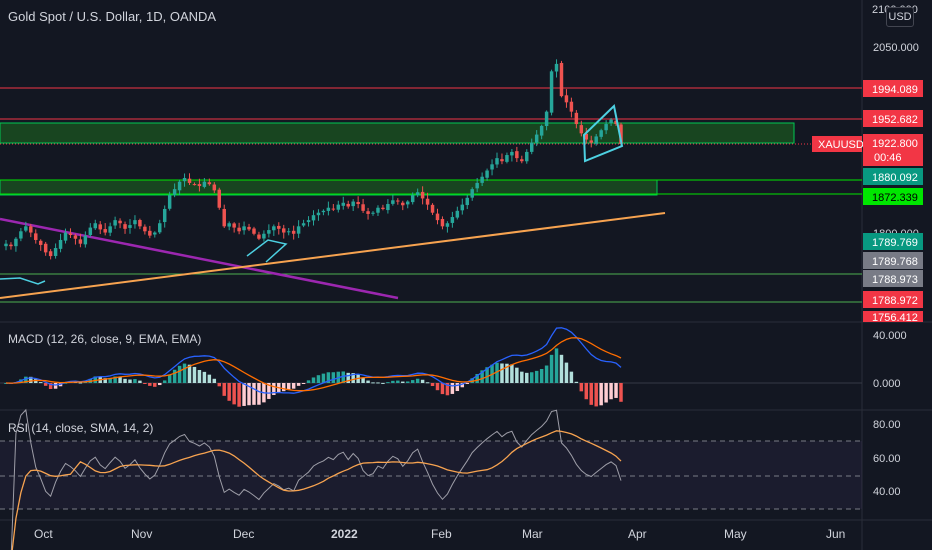 Image resolution: width=932 pixels, height=550 pixels. What do you see at coordinates (141, 534) in the screenshot?
I see `time-tick-nov: Nov` at bounding box center [141, 534].